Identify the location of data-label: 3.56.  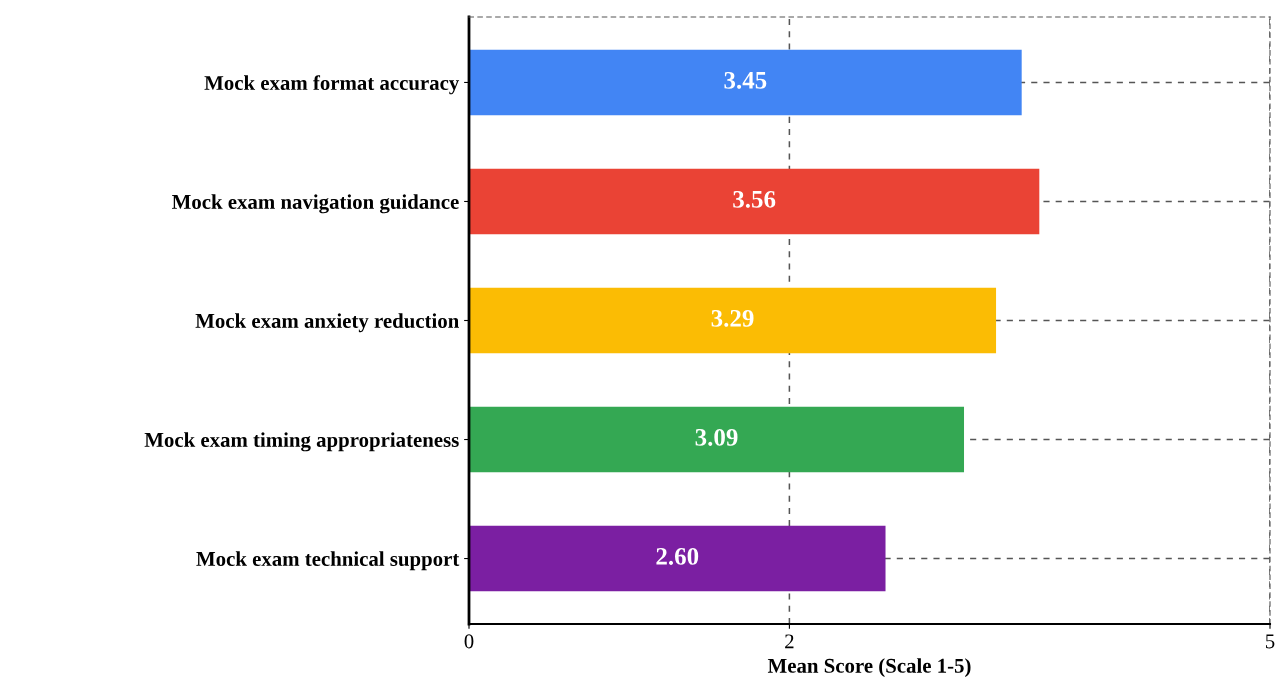
(754, 199).